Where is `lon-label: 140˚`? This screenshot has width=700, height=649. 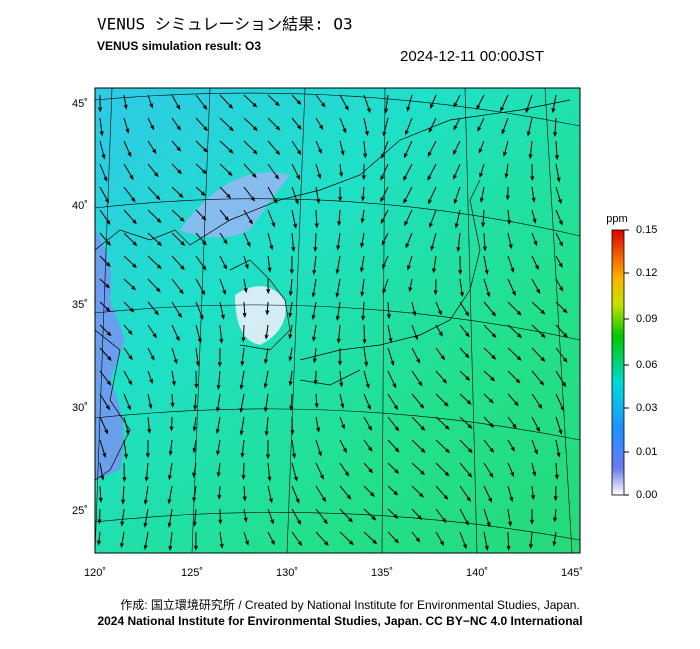
lon-label: 140˚ is located at coordinates (477, 573).